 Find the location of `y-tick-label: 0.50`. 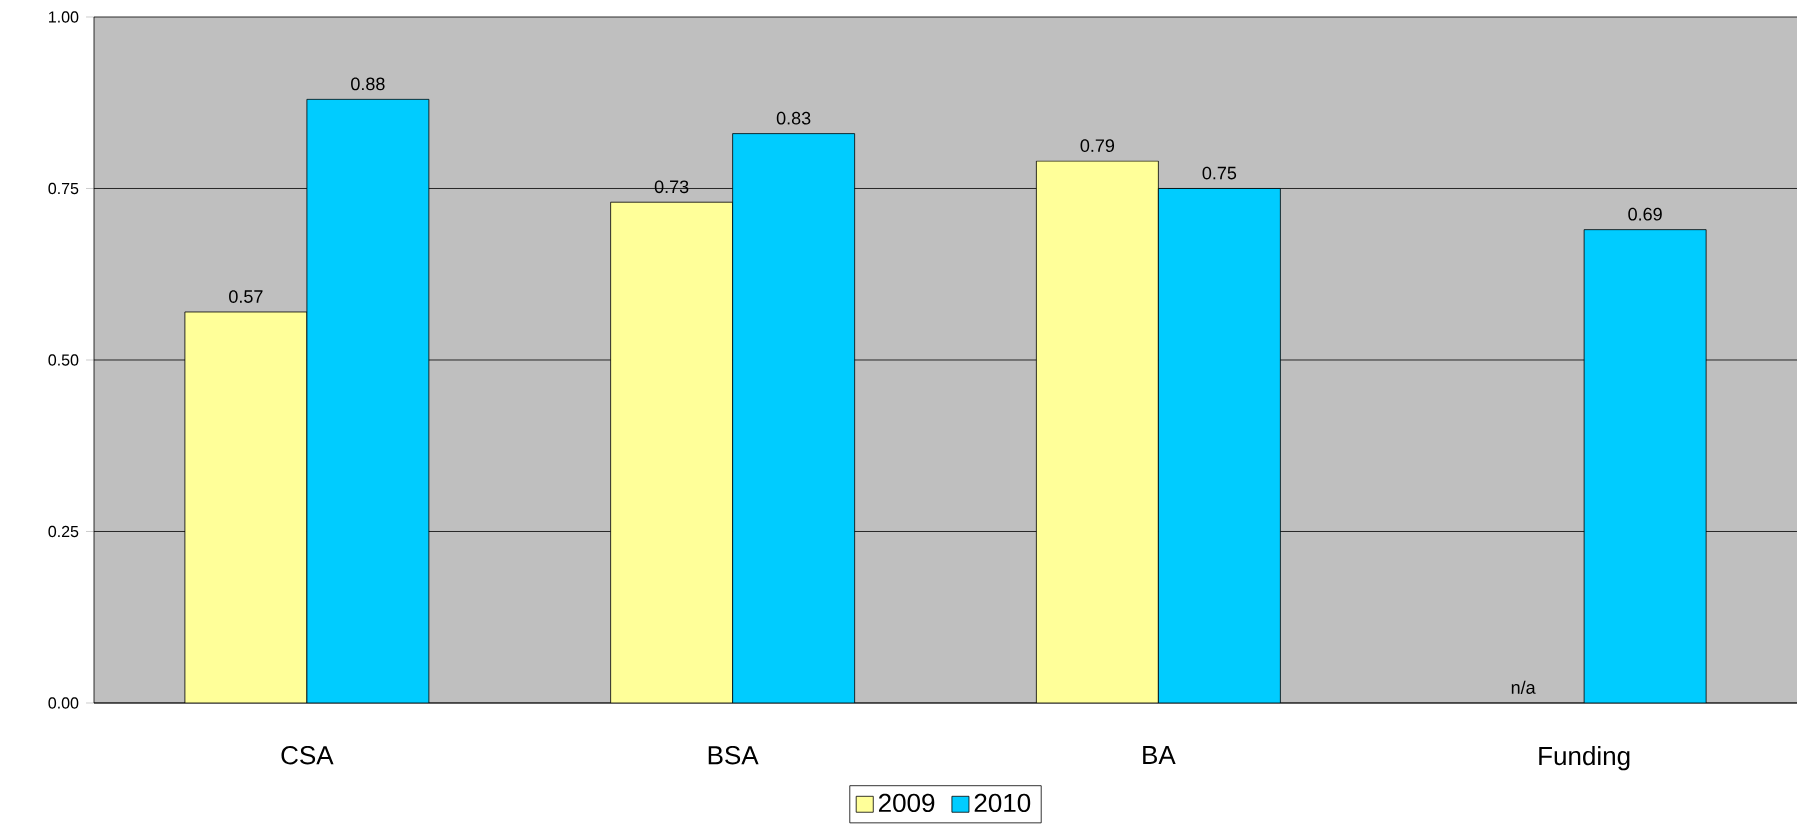

y-tick-label: 0.50 is located at coordinates (63, 360).